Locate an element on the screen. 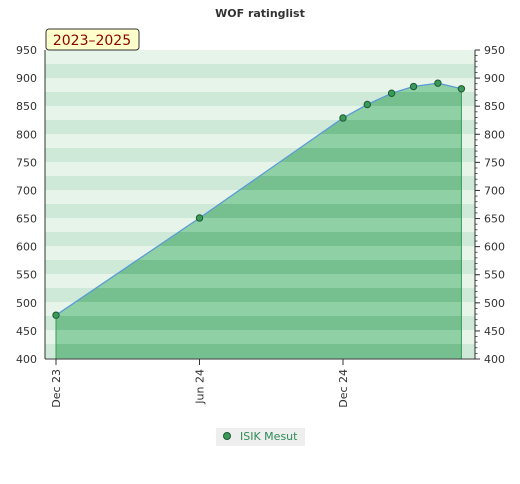 The image size is (520, 484). legend: ISIK Mesut is located at coordinates (260, 437).